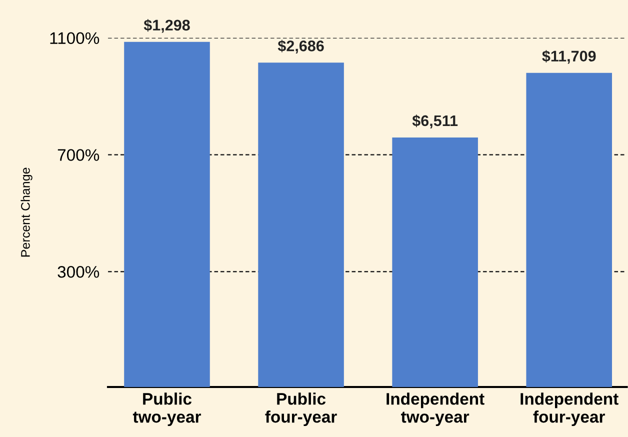  I want to click on x-tick-label: Public two-year, so click(167, 409).